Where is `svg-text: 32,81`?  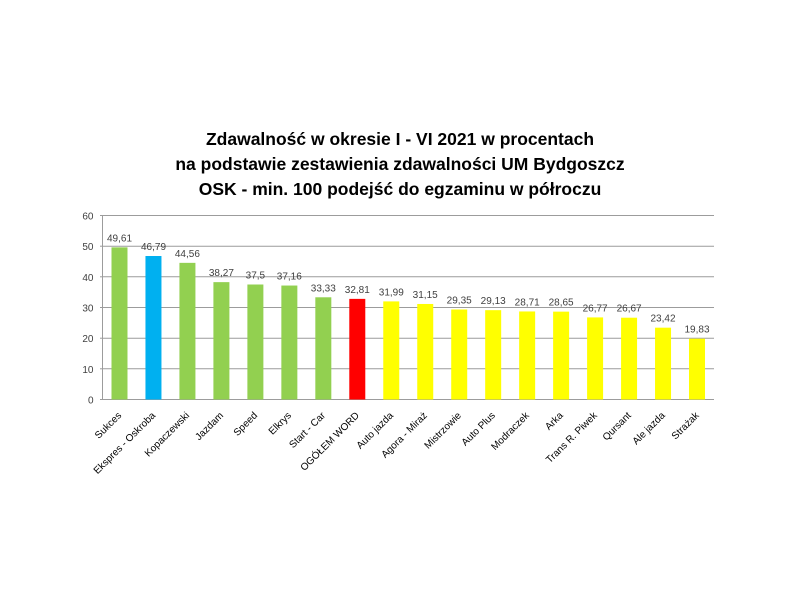 svg-text: 32,81 is located at coordinates (357, 290).